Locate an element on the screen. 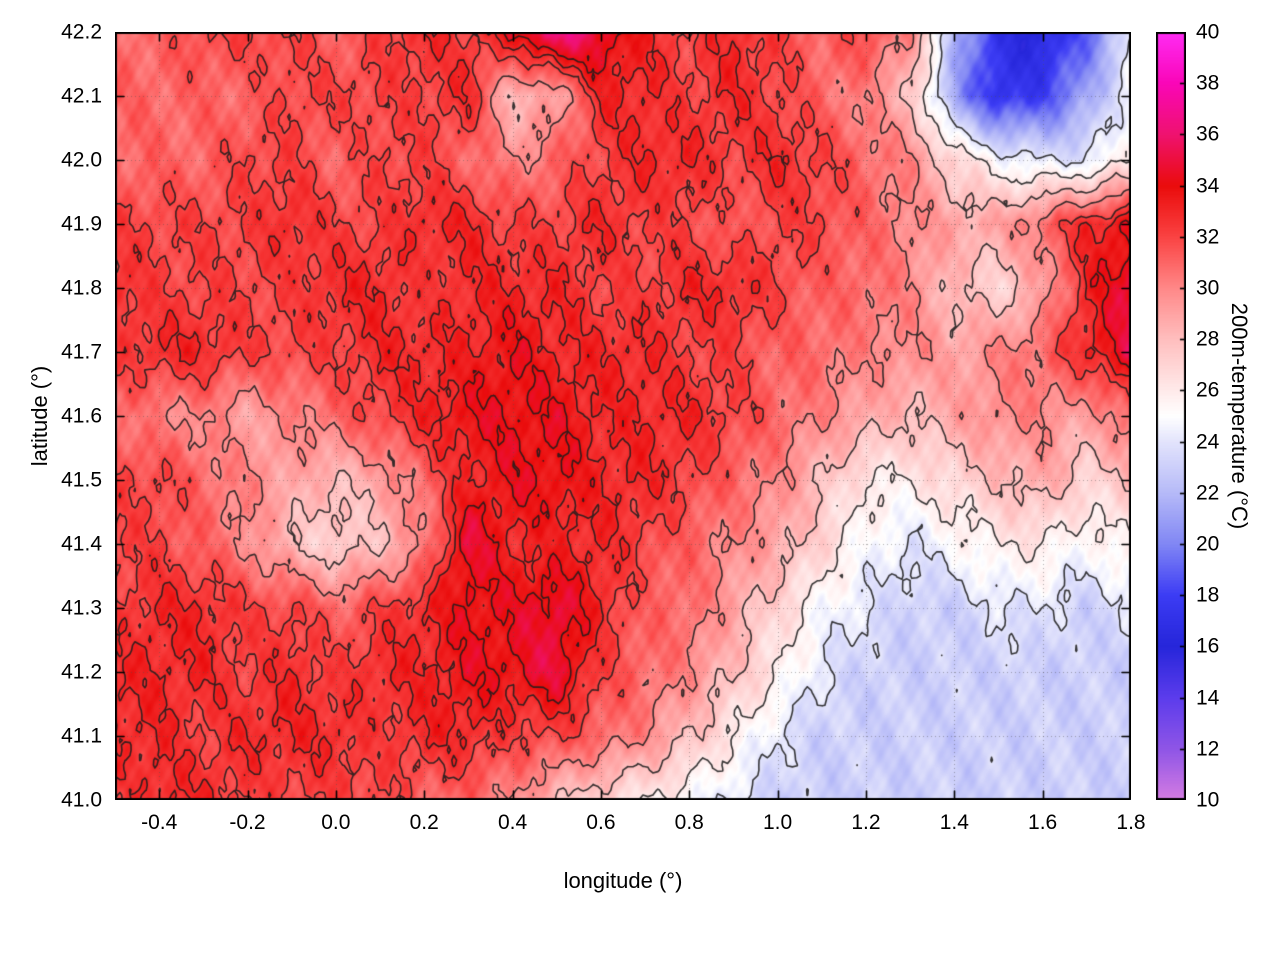  x-tick-label: 0.6 is located at coordinates (601, 822).